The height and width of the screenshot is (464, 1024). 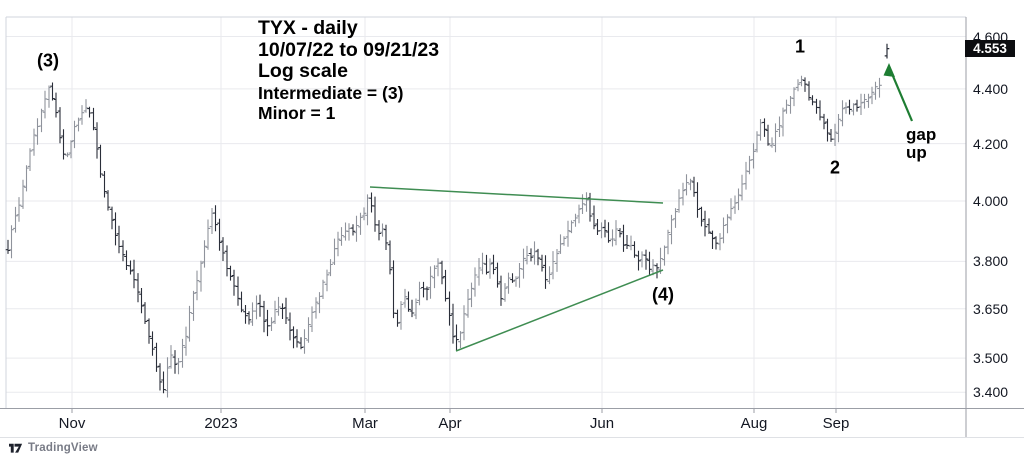 What do you see at coordinates (754, 423) in the screenshot?
I see `time-label-Aug: Aug` at bounding box center [754, 423].